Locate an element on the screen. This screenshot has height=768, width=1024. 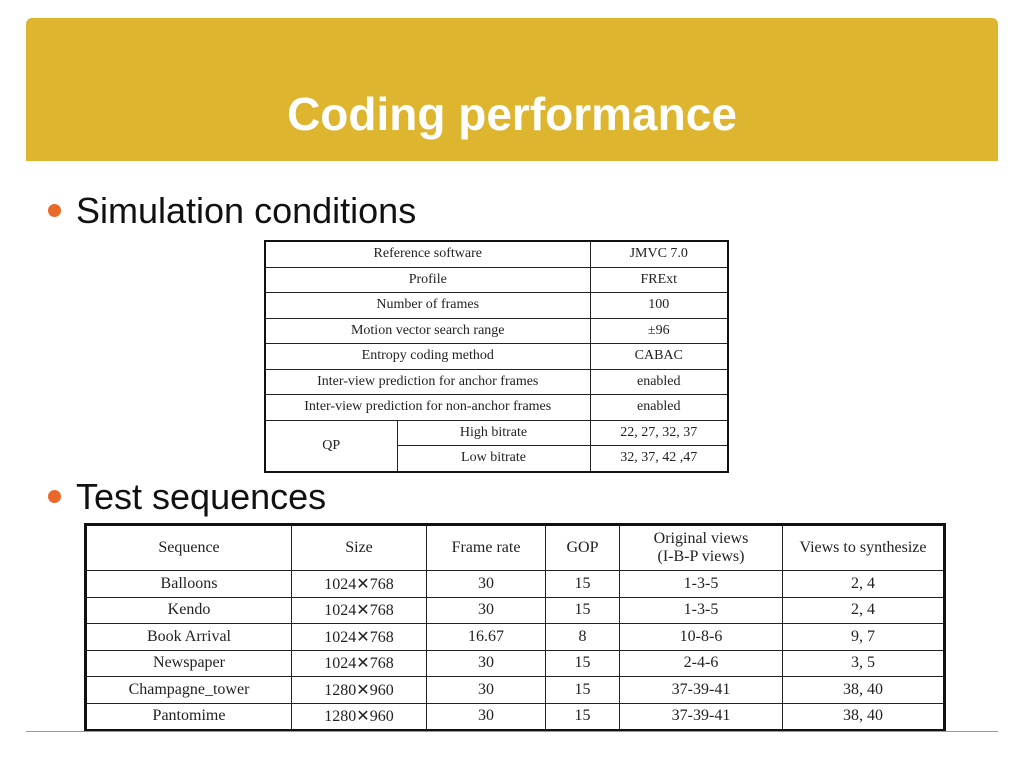
table-cell: Book Arrival is located at coordinates (188, 637).